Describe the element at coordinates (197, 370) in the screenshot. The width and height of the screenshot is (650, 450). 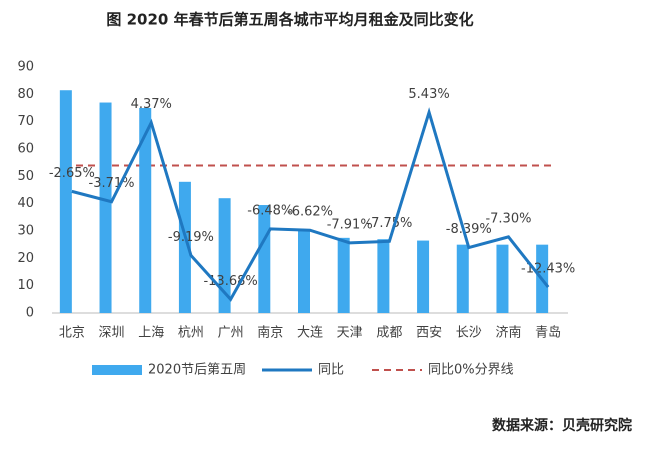
I see `legend-label: 2020节后第五周` at that location.